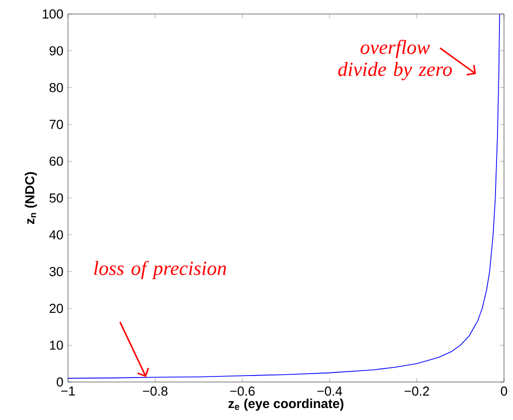 Image resolution: width=513 pixels, height=420 pixels. I want to click on y-tick-label: 20, so click(56, 308).